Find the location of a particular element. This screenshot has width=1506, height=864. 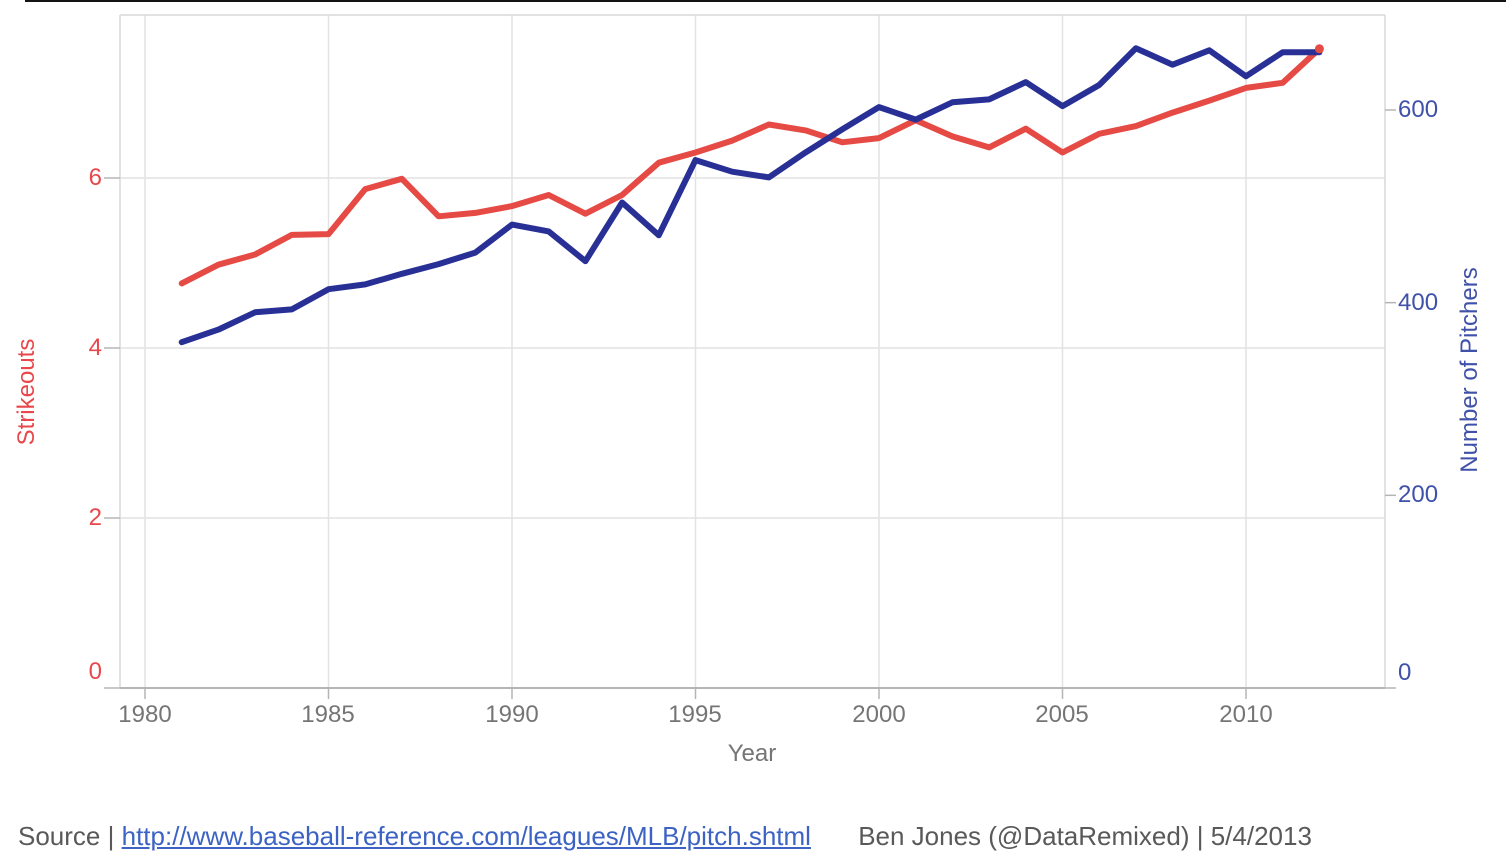

right-axis-tick-label: 400 is located at coordinates (1418, 302).